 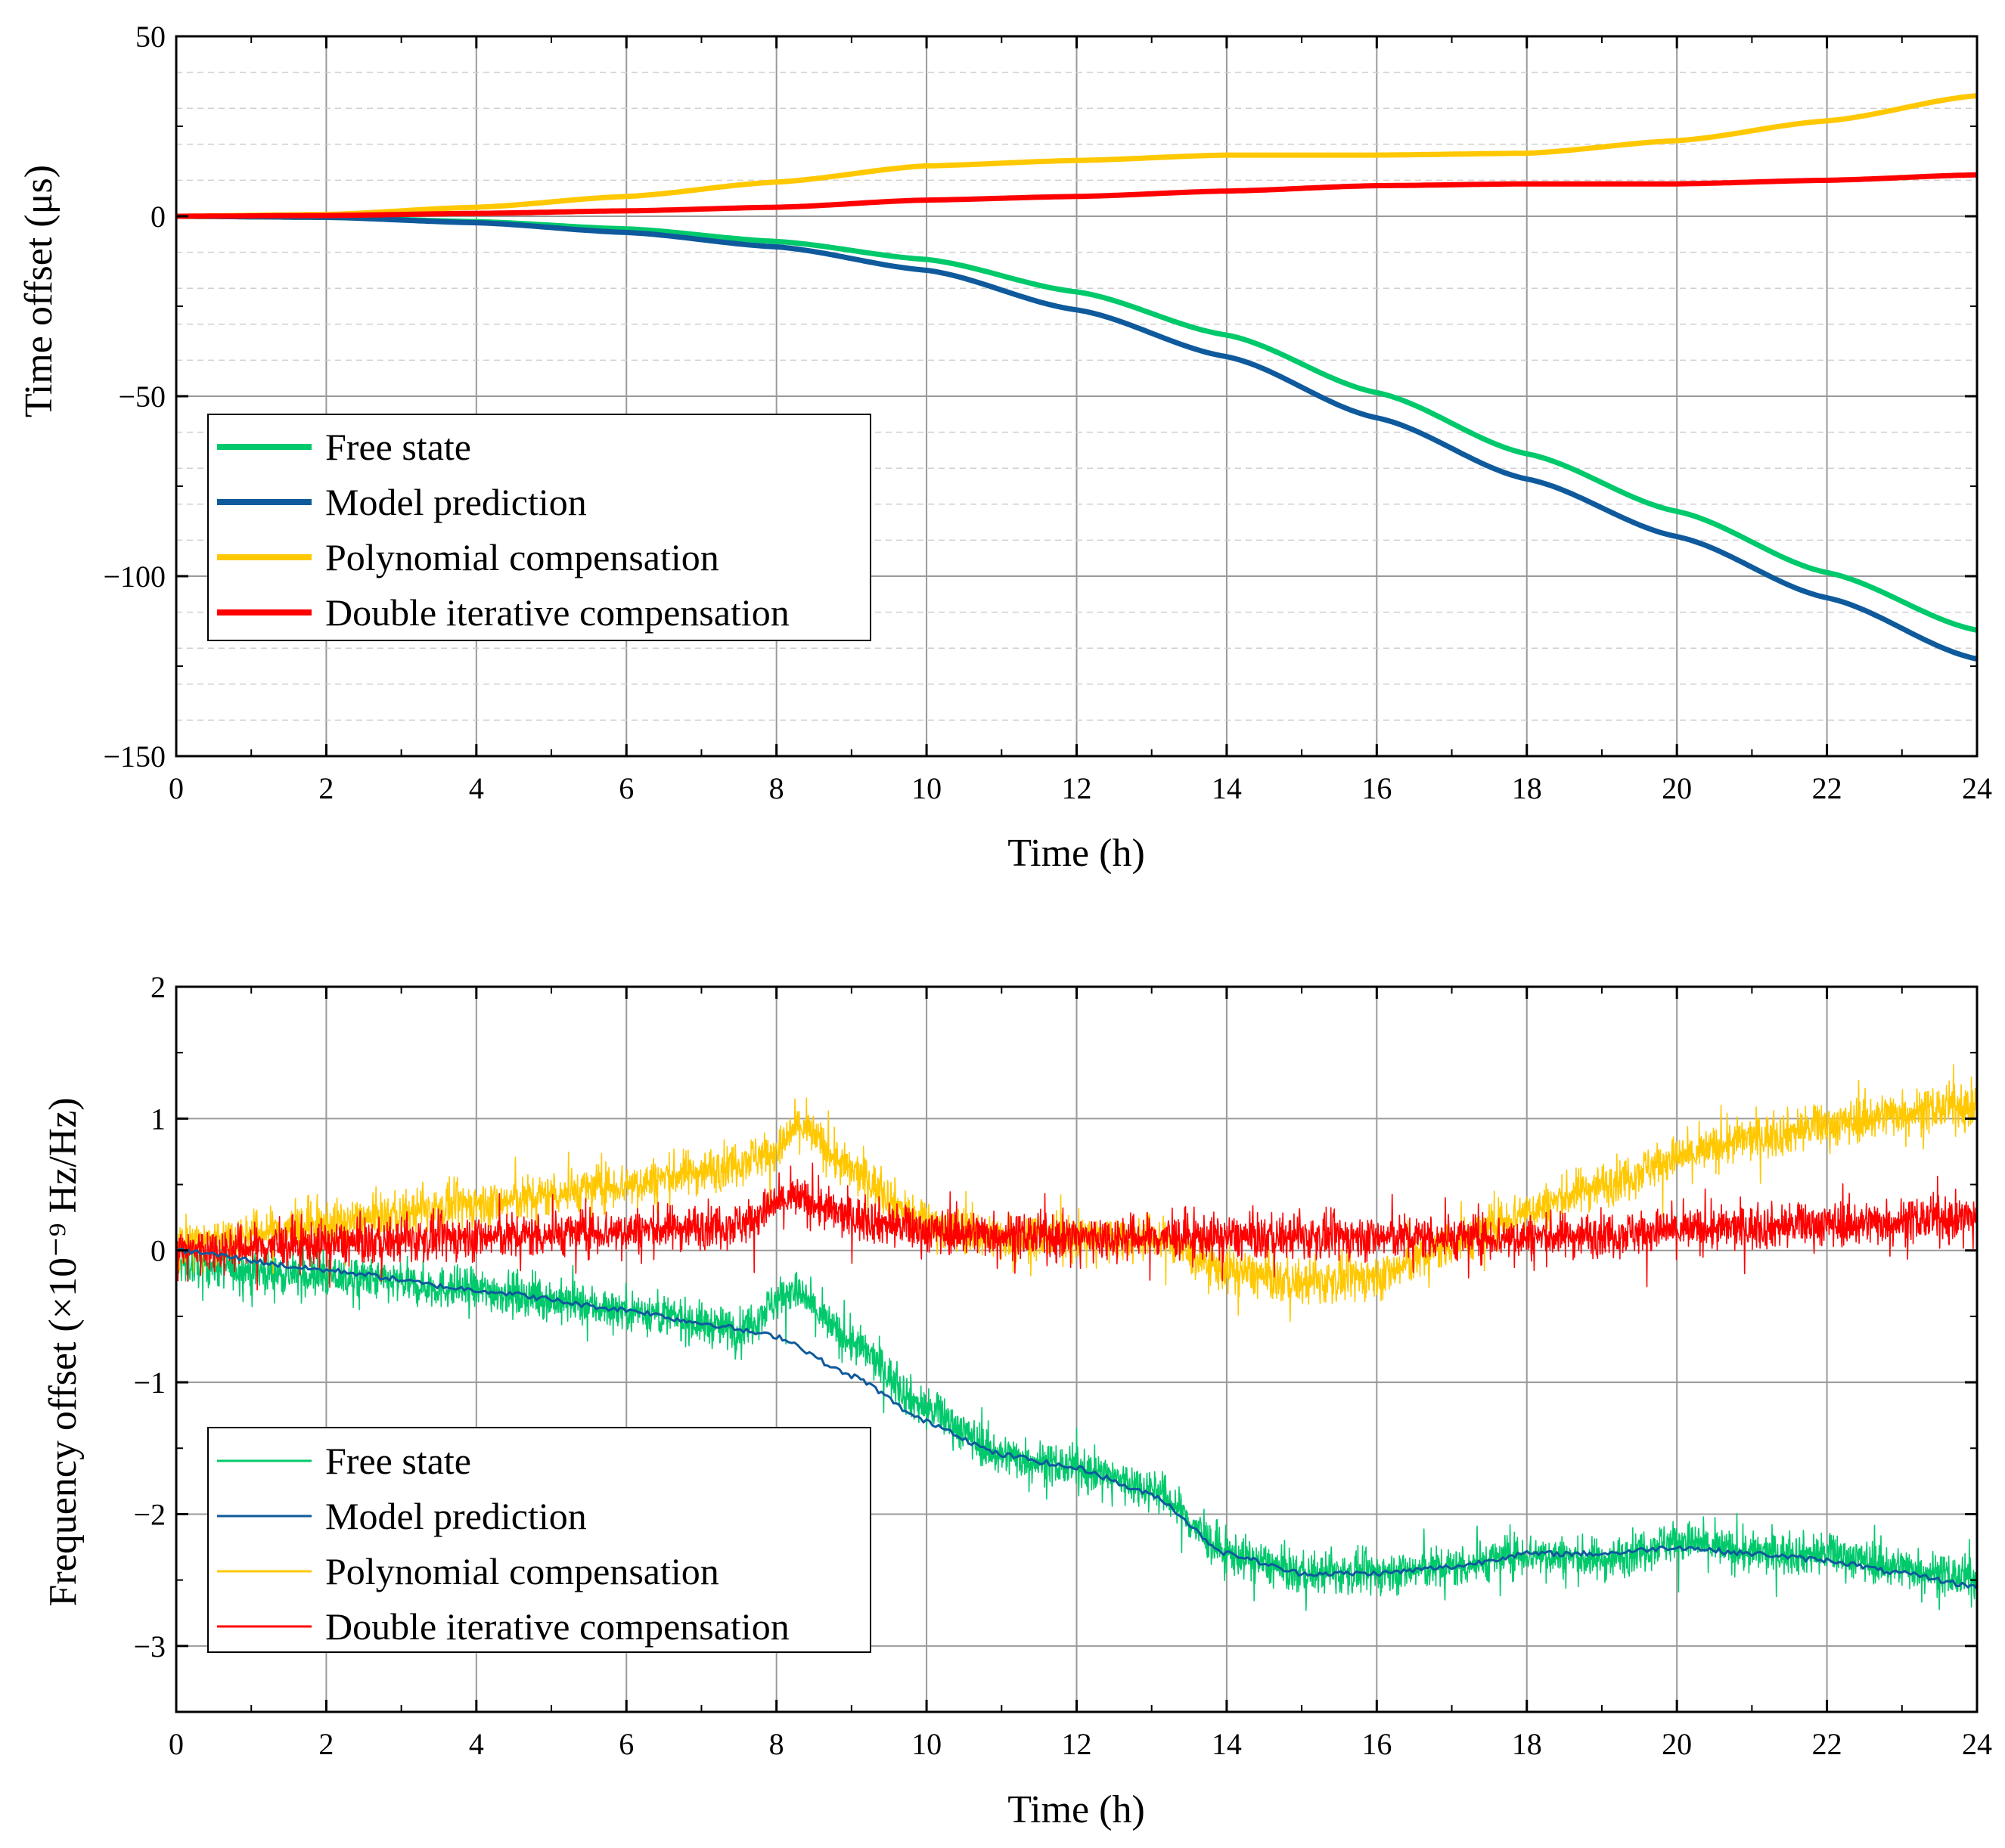 What do you see at coordinates (39, 291) in the screenshot?
I see `y-axis-title: Time offset (μs)` at bounding box center [39, 291].